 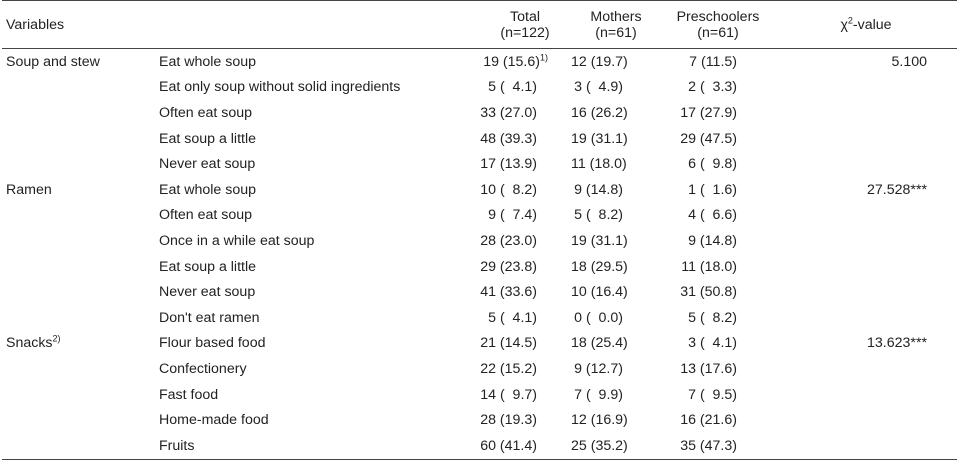 I want to click on table-row: Don't eat ramen 5 ( 4.1) 0 ( 0.0) 5 ( 8.2), so click(x=479, y=318).